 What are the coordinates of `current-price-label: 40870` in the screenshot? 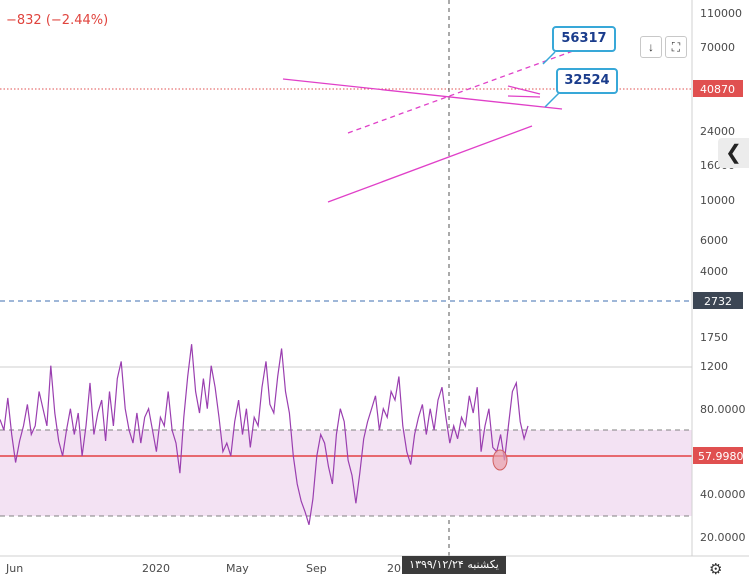 It's located at (717, 89).